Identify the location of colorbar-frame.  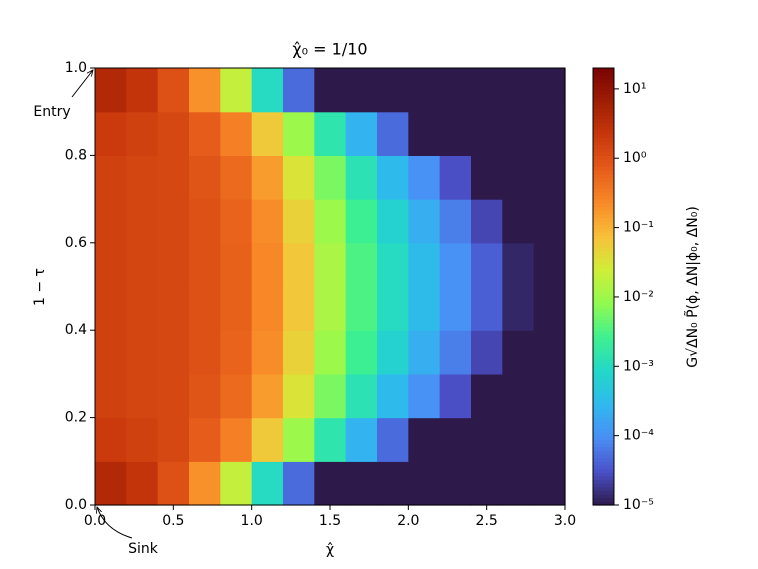
(603, 286).